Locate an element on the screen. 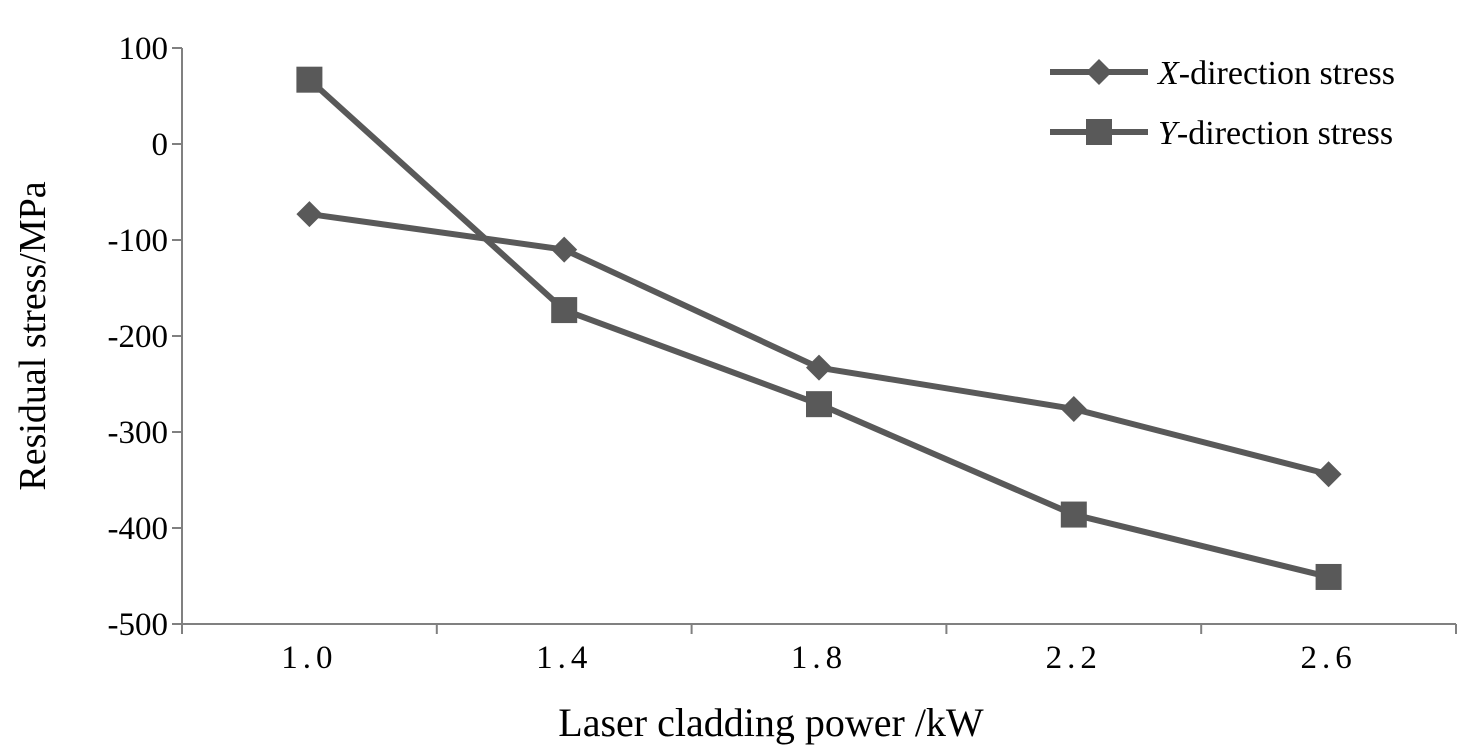  legend-entry: X-direction stress is located at coordinates (1222, 73).